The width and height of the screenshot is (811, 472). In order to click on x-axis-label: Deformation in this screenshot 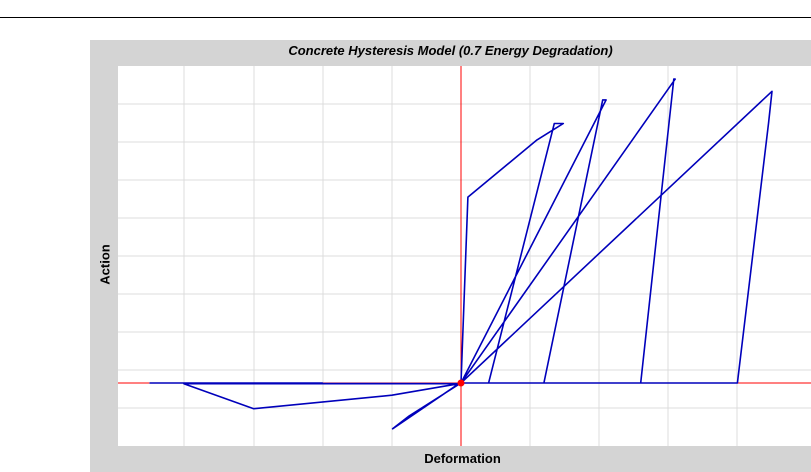, I will do `click(462, 458)`.